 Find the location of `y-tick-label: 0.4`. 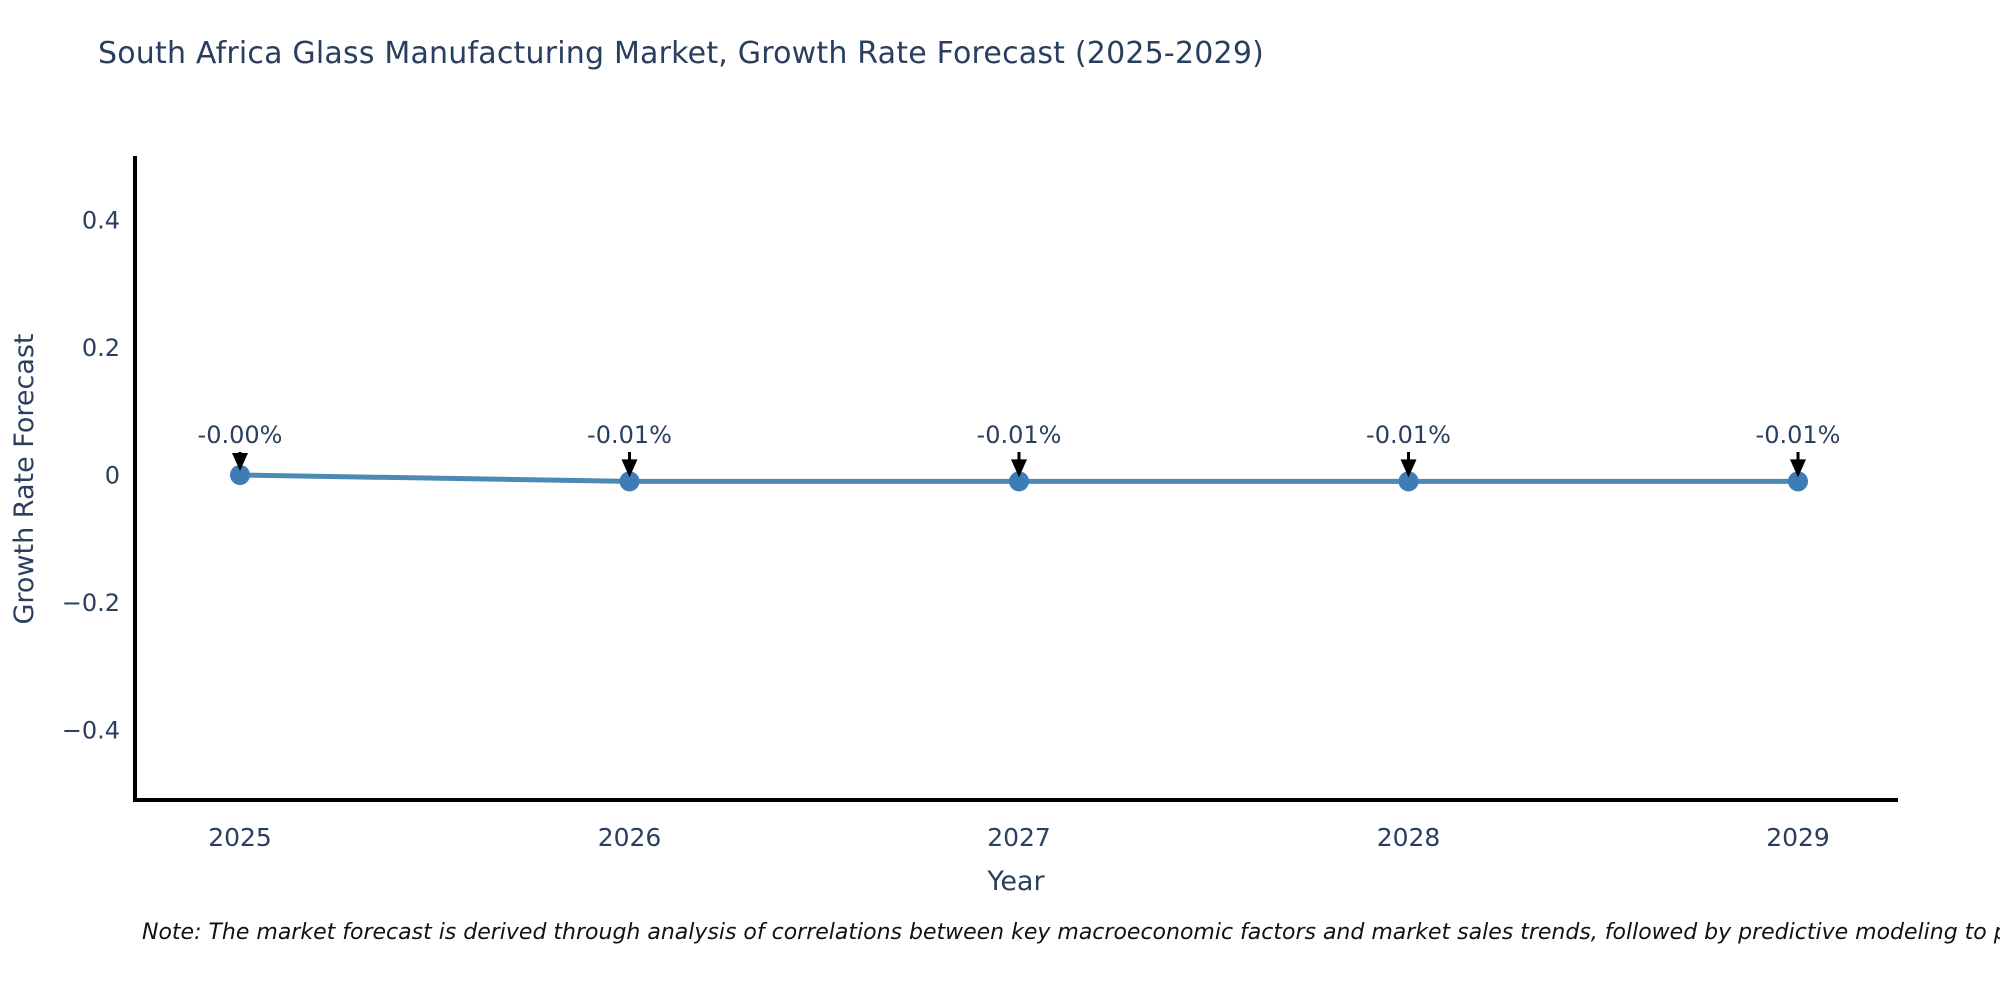

y-tick-label: 0.4 is located at coordinates (101, 221).